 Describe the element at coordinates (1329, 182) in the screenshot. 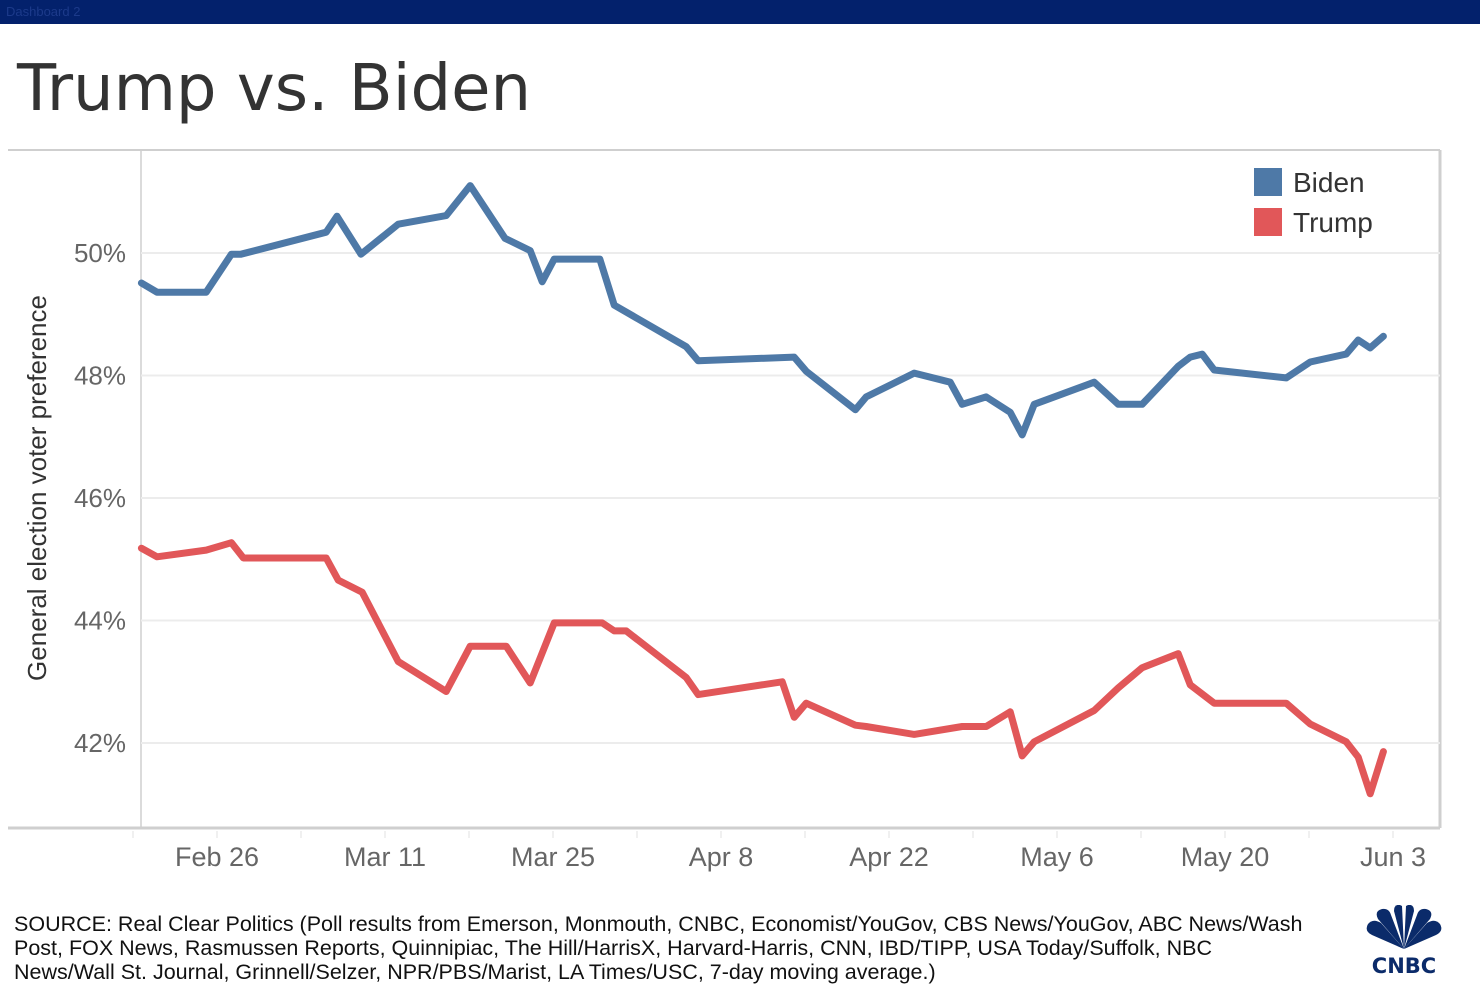

I see `legend-label-biden: Biden` at that location.